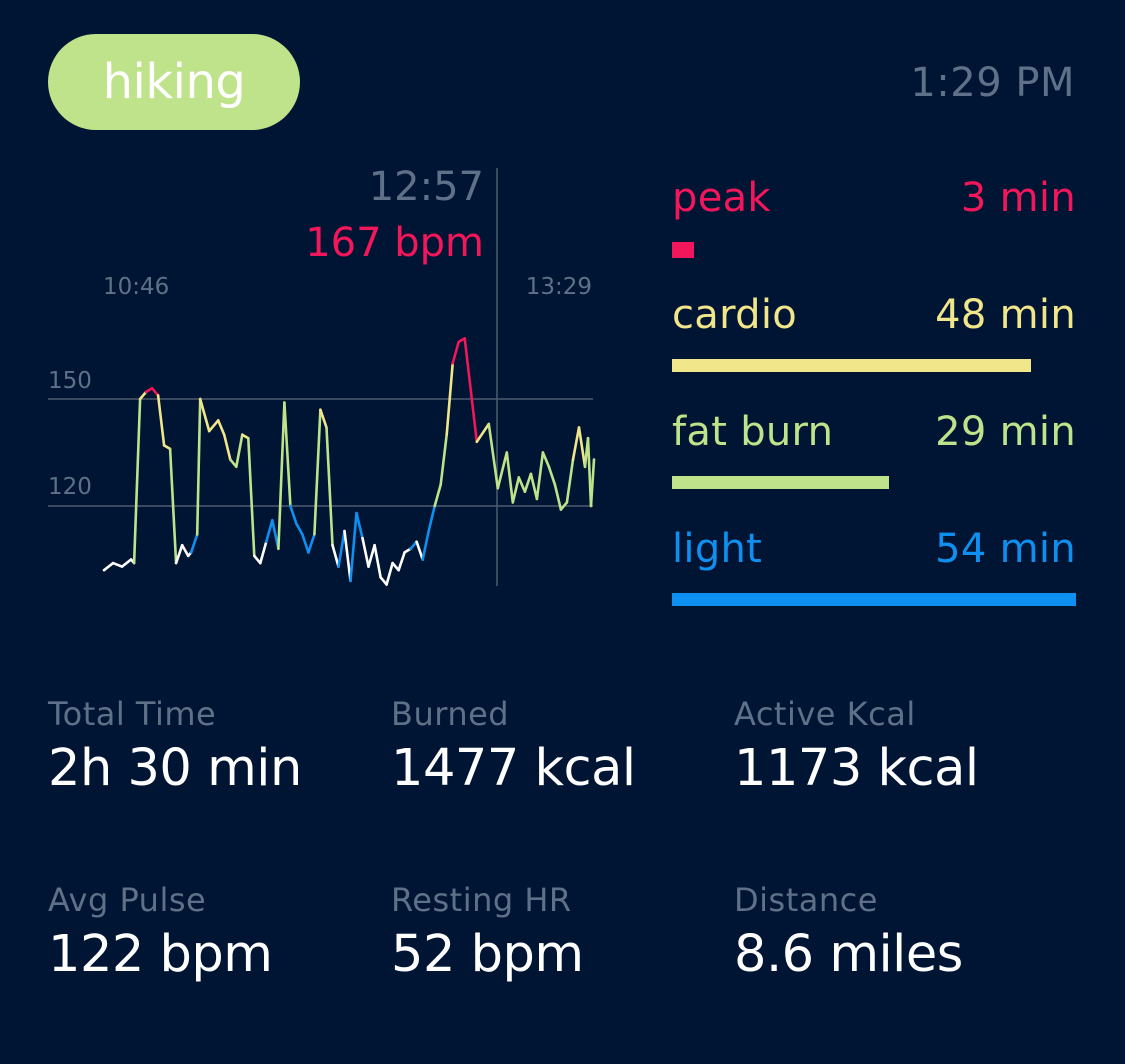 This screenshot has height=1064, width=1125. I want to click on y-tick-150: 150, so click(70, 381).